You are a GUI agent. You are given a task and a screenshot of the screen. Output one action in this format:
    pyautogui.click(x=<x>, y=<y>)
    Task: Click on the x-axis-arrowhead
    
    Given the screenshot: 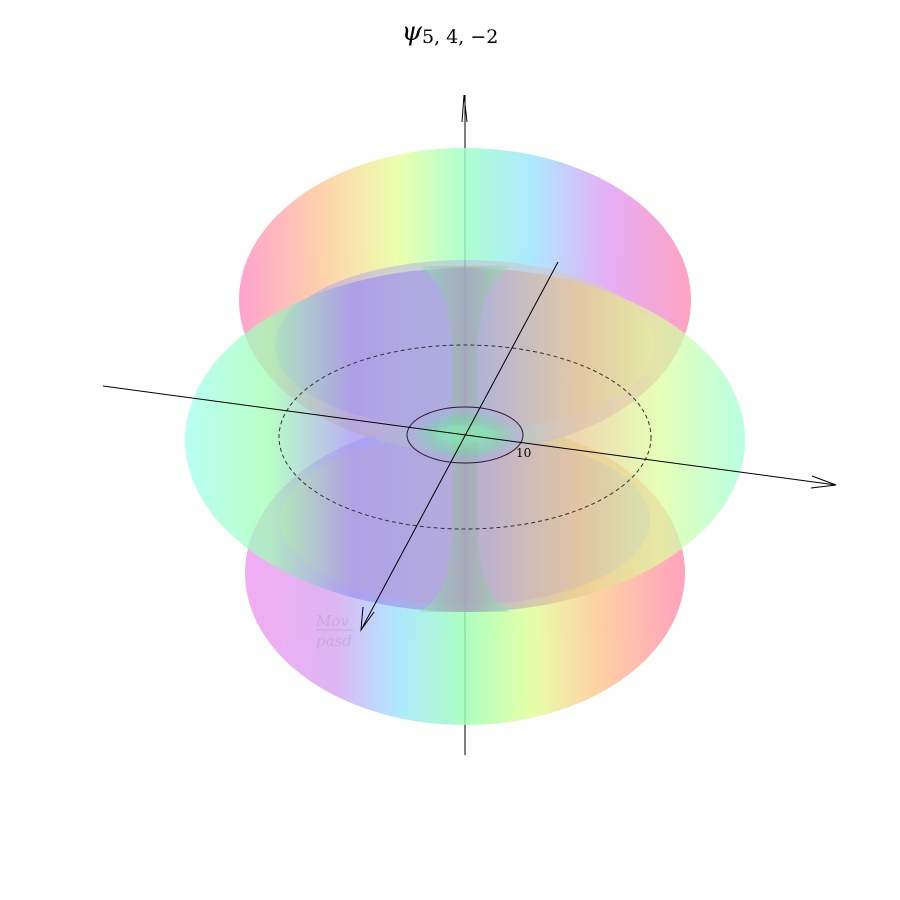 What is the action you would take?
    pyautogui.click(x=823, y=482)
    